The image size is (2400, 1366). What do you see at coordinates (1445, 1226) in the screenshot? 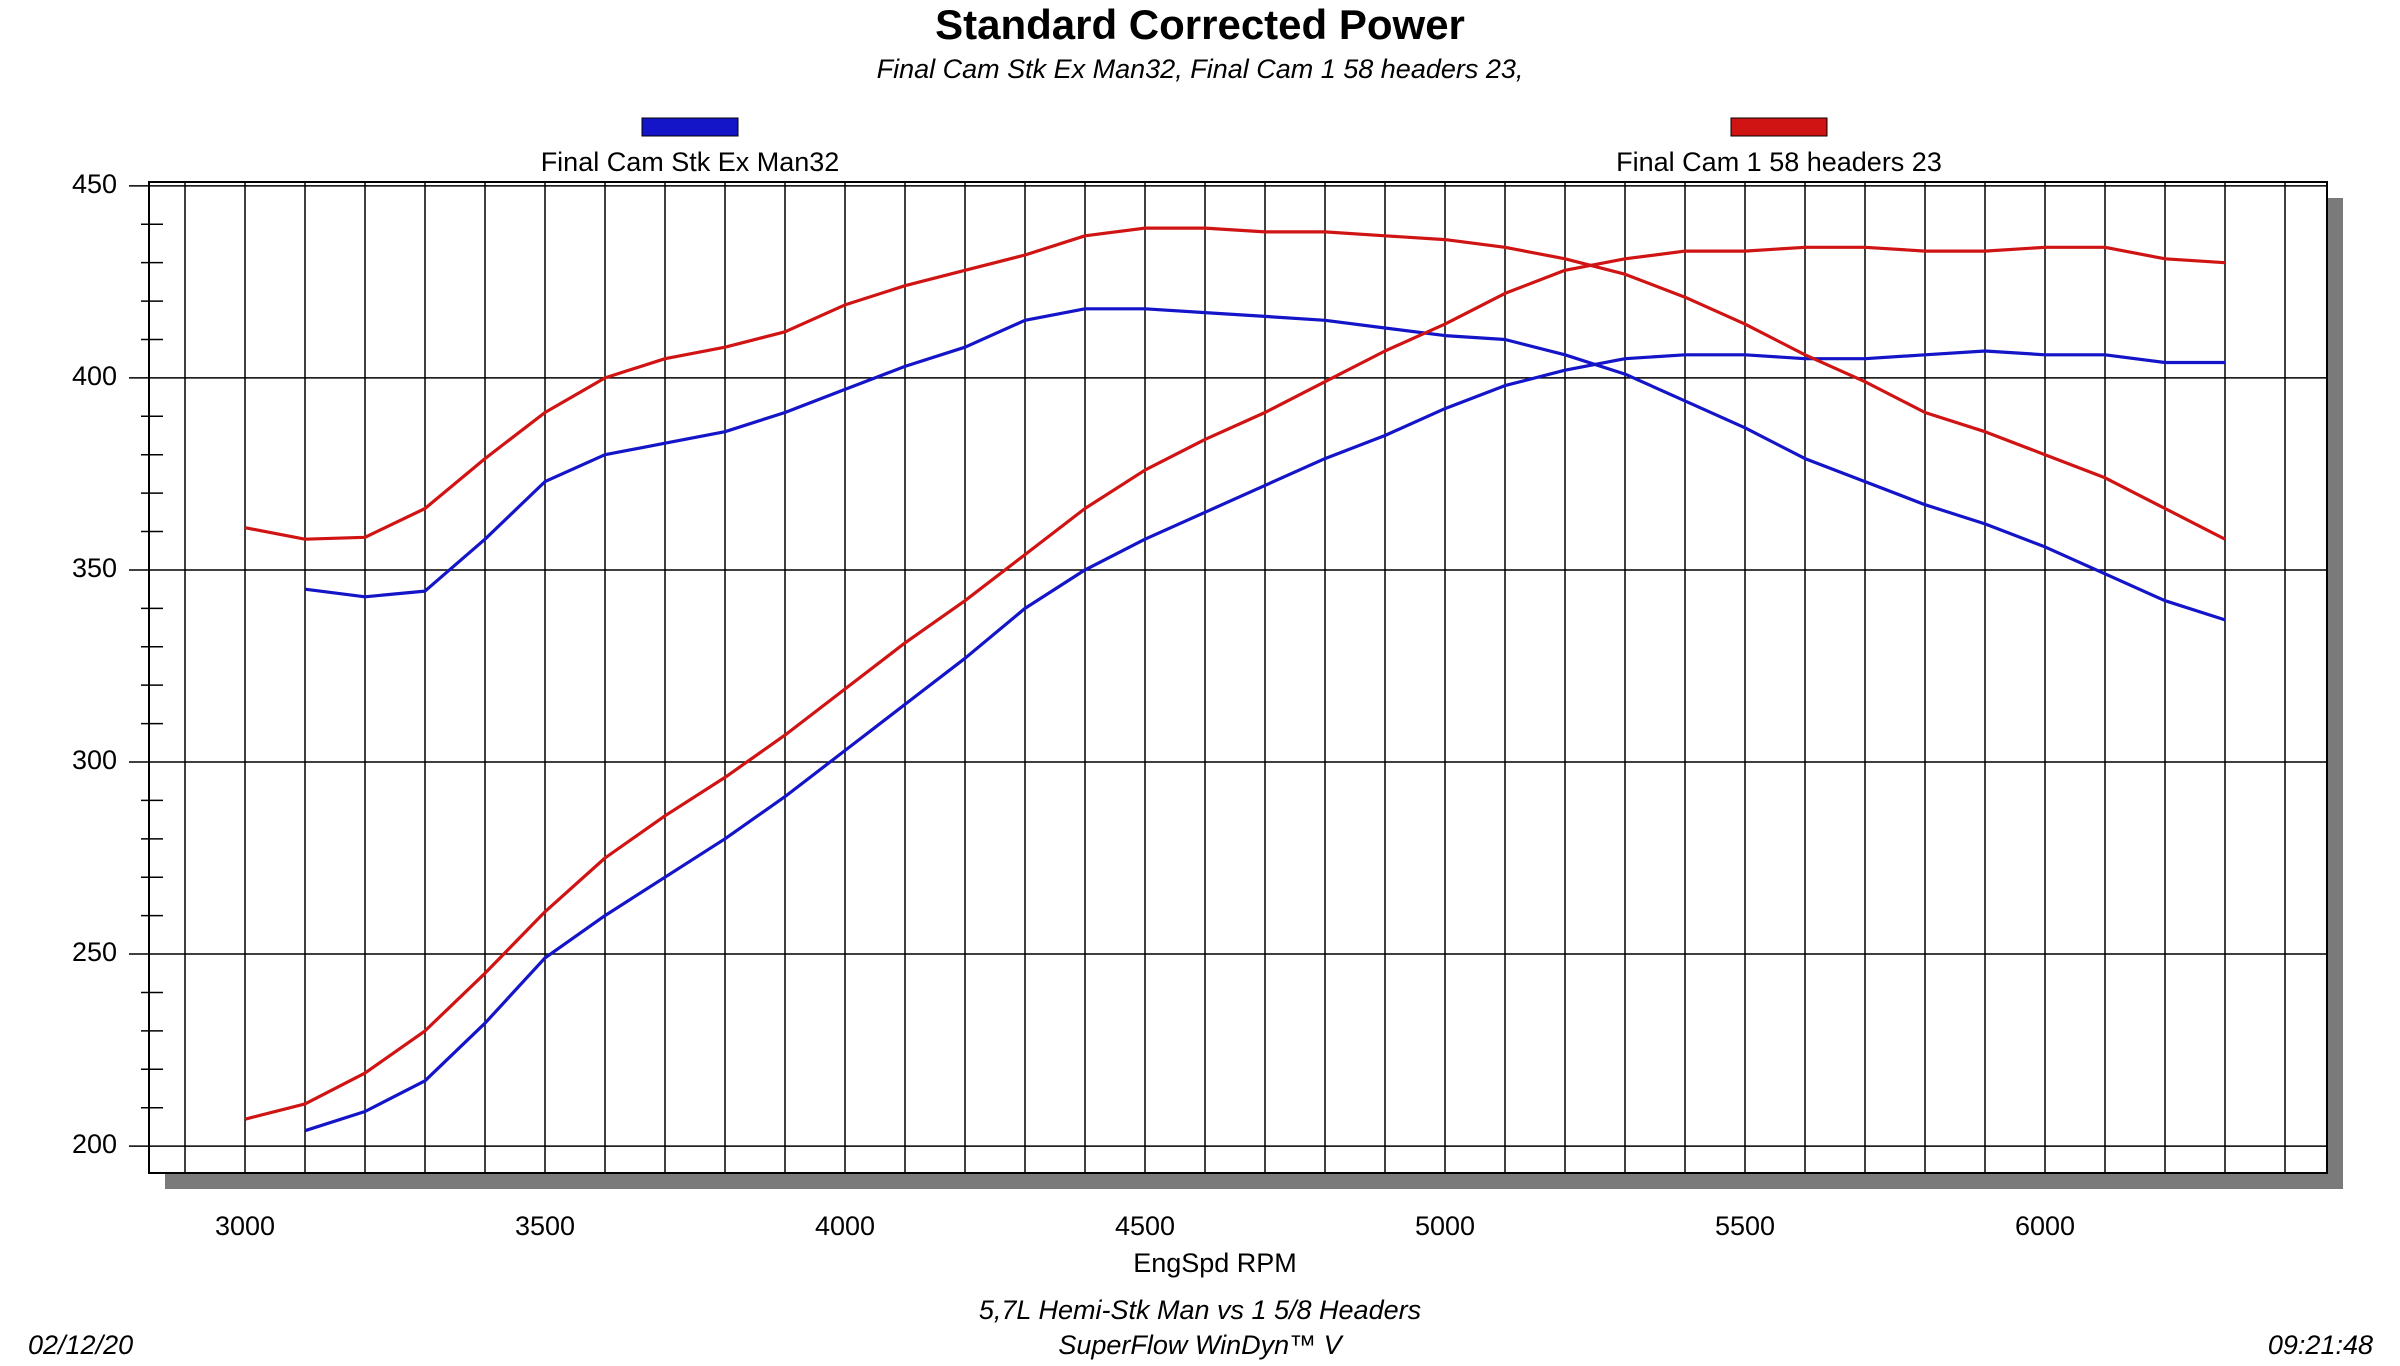
I see `x-tick-label: 5000` at bounding box center [1445, 1226].